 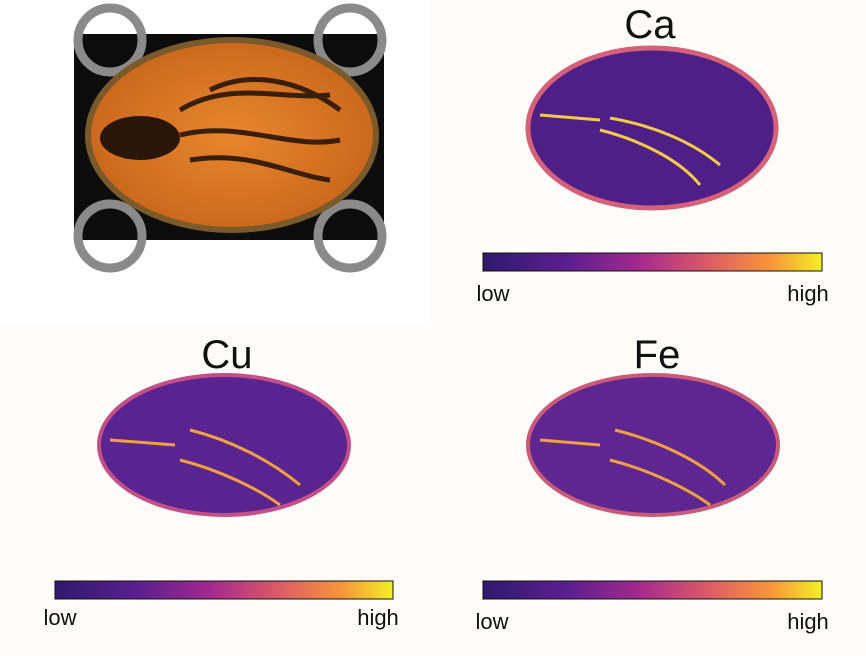 I want to click on seed-photo, so click(x=230, y=138).